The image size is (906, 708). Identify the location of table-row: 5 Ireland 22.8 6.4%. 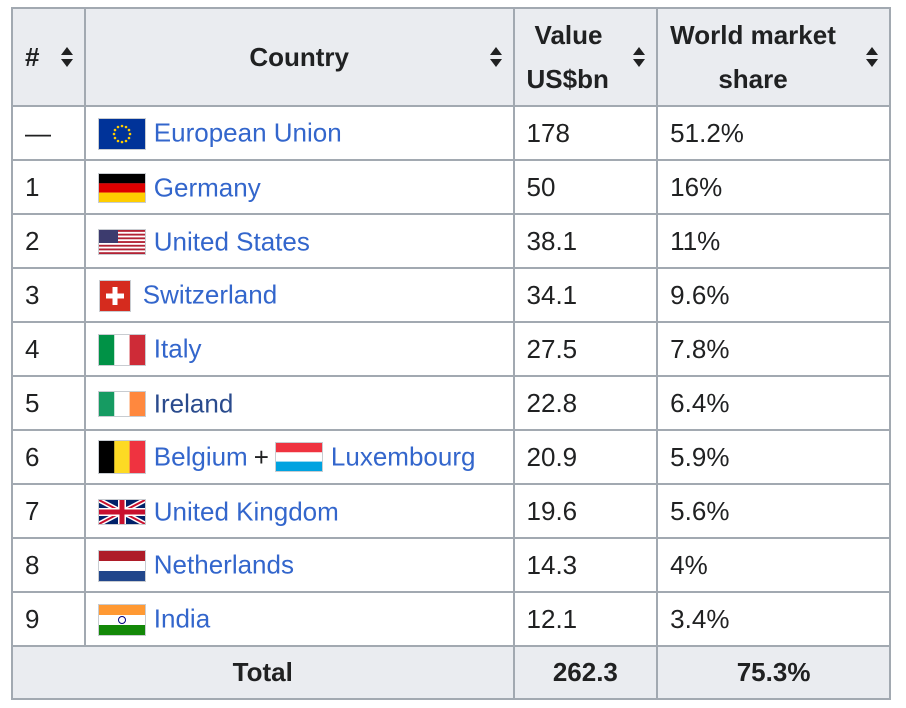
(451, 403).